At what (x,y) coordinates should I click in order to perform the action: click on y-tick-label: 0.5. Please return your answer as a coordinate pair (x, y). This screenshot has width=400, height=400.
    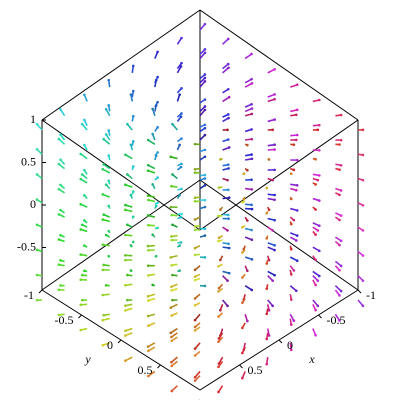
    Looking at the image, I should click on (145, 370).